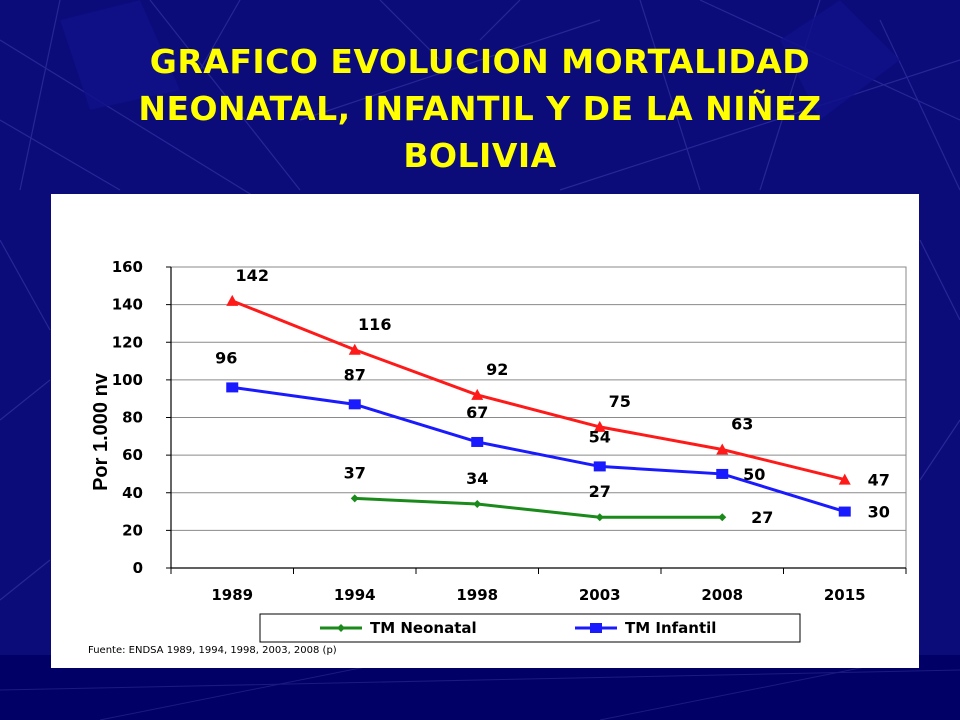 The height and width of the screenshot is (720, 960). What do you see at coordinates (742, 423) in the screenshot?
I see `data-label: 63` at bounding box center [742, 423].